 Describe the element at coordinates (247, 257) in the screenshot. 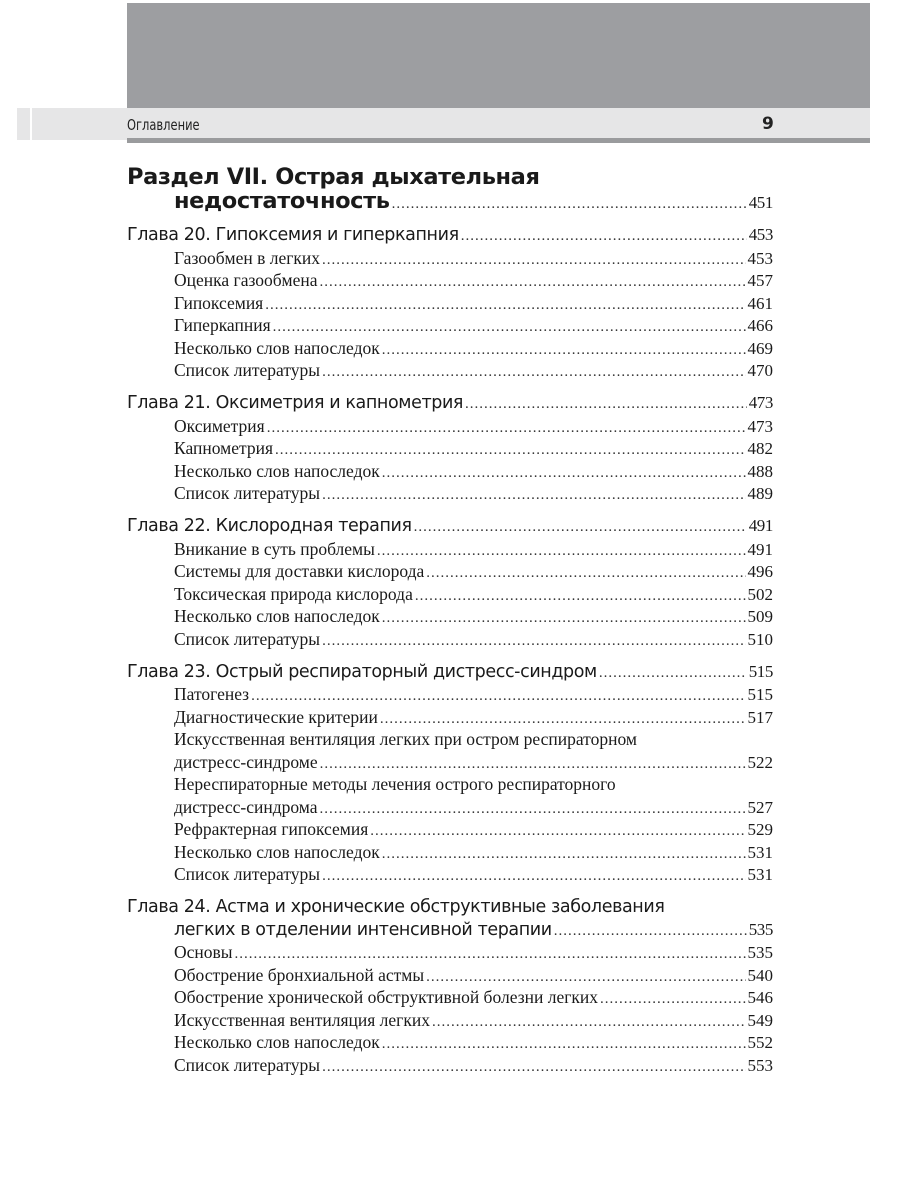

I see `entry-title-line: Газообмен в легких` at that location.